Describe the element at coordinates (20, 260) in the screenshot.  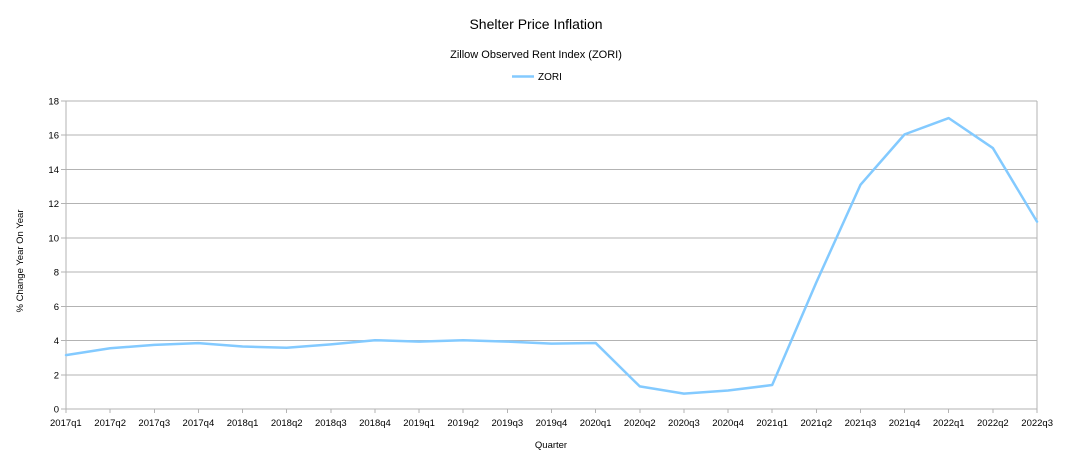
I see `y-axis-title: % Change Year On Year` at that location.